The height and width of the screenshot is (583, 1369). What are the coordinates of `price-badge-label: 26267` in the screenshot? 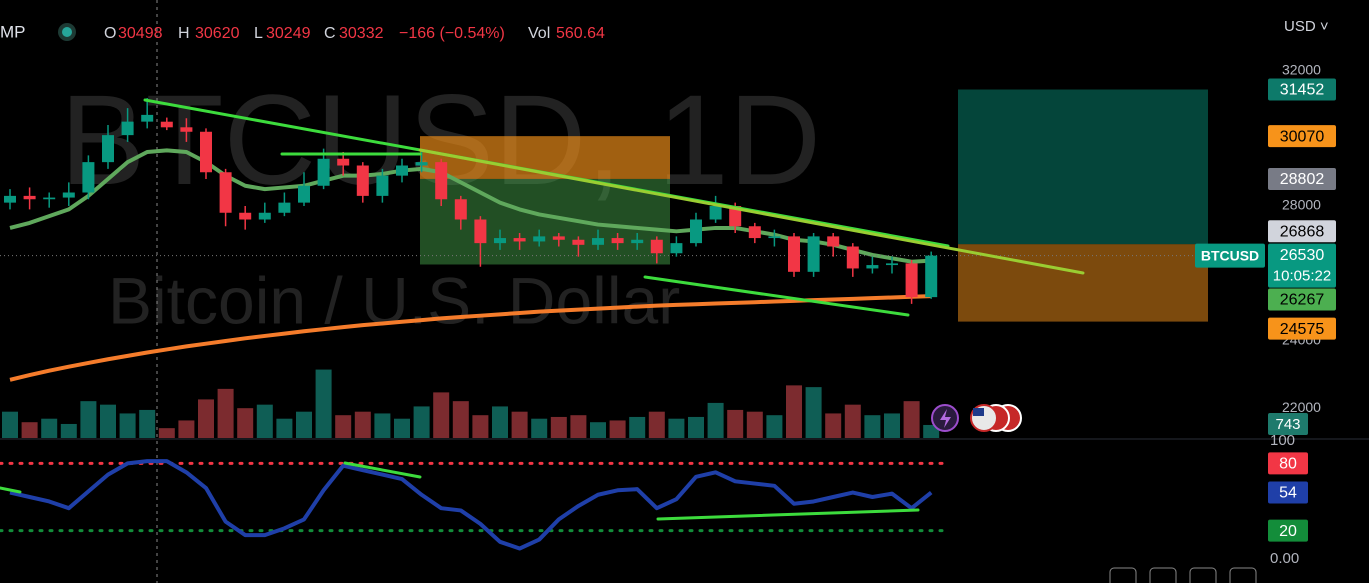 It's located at (1302, 300).